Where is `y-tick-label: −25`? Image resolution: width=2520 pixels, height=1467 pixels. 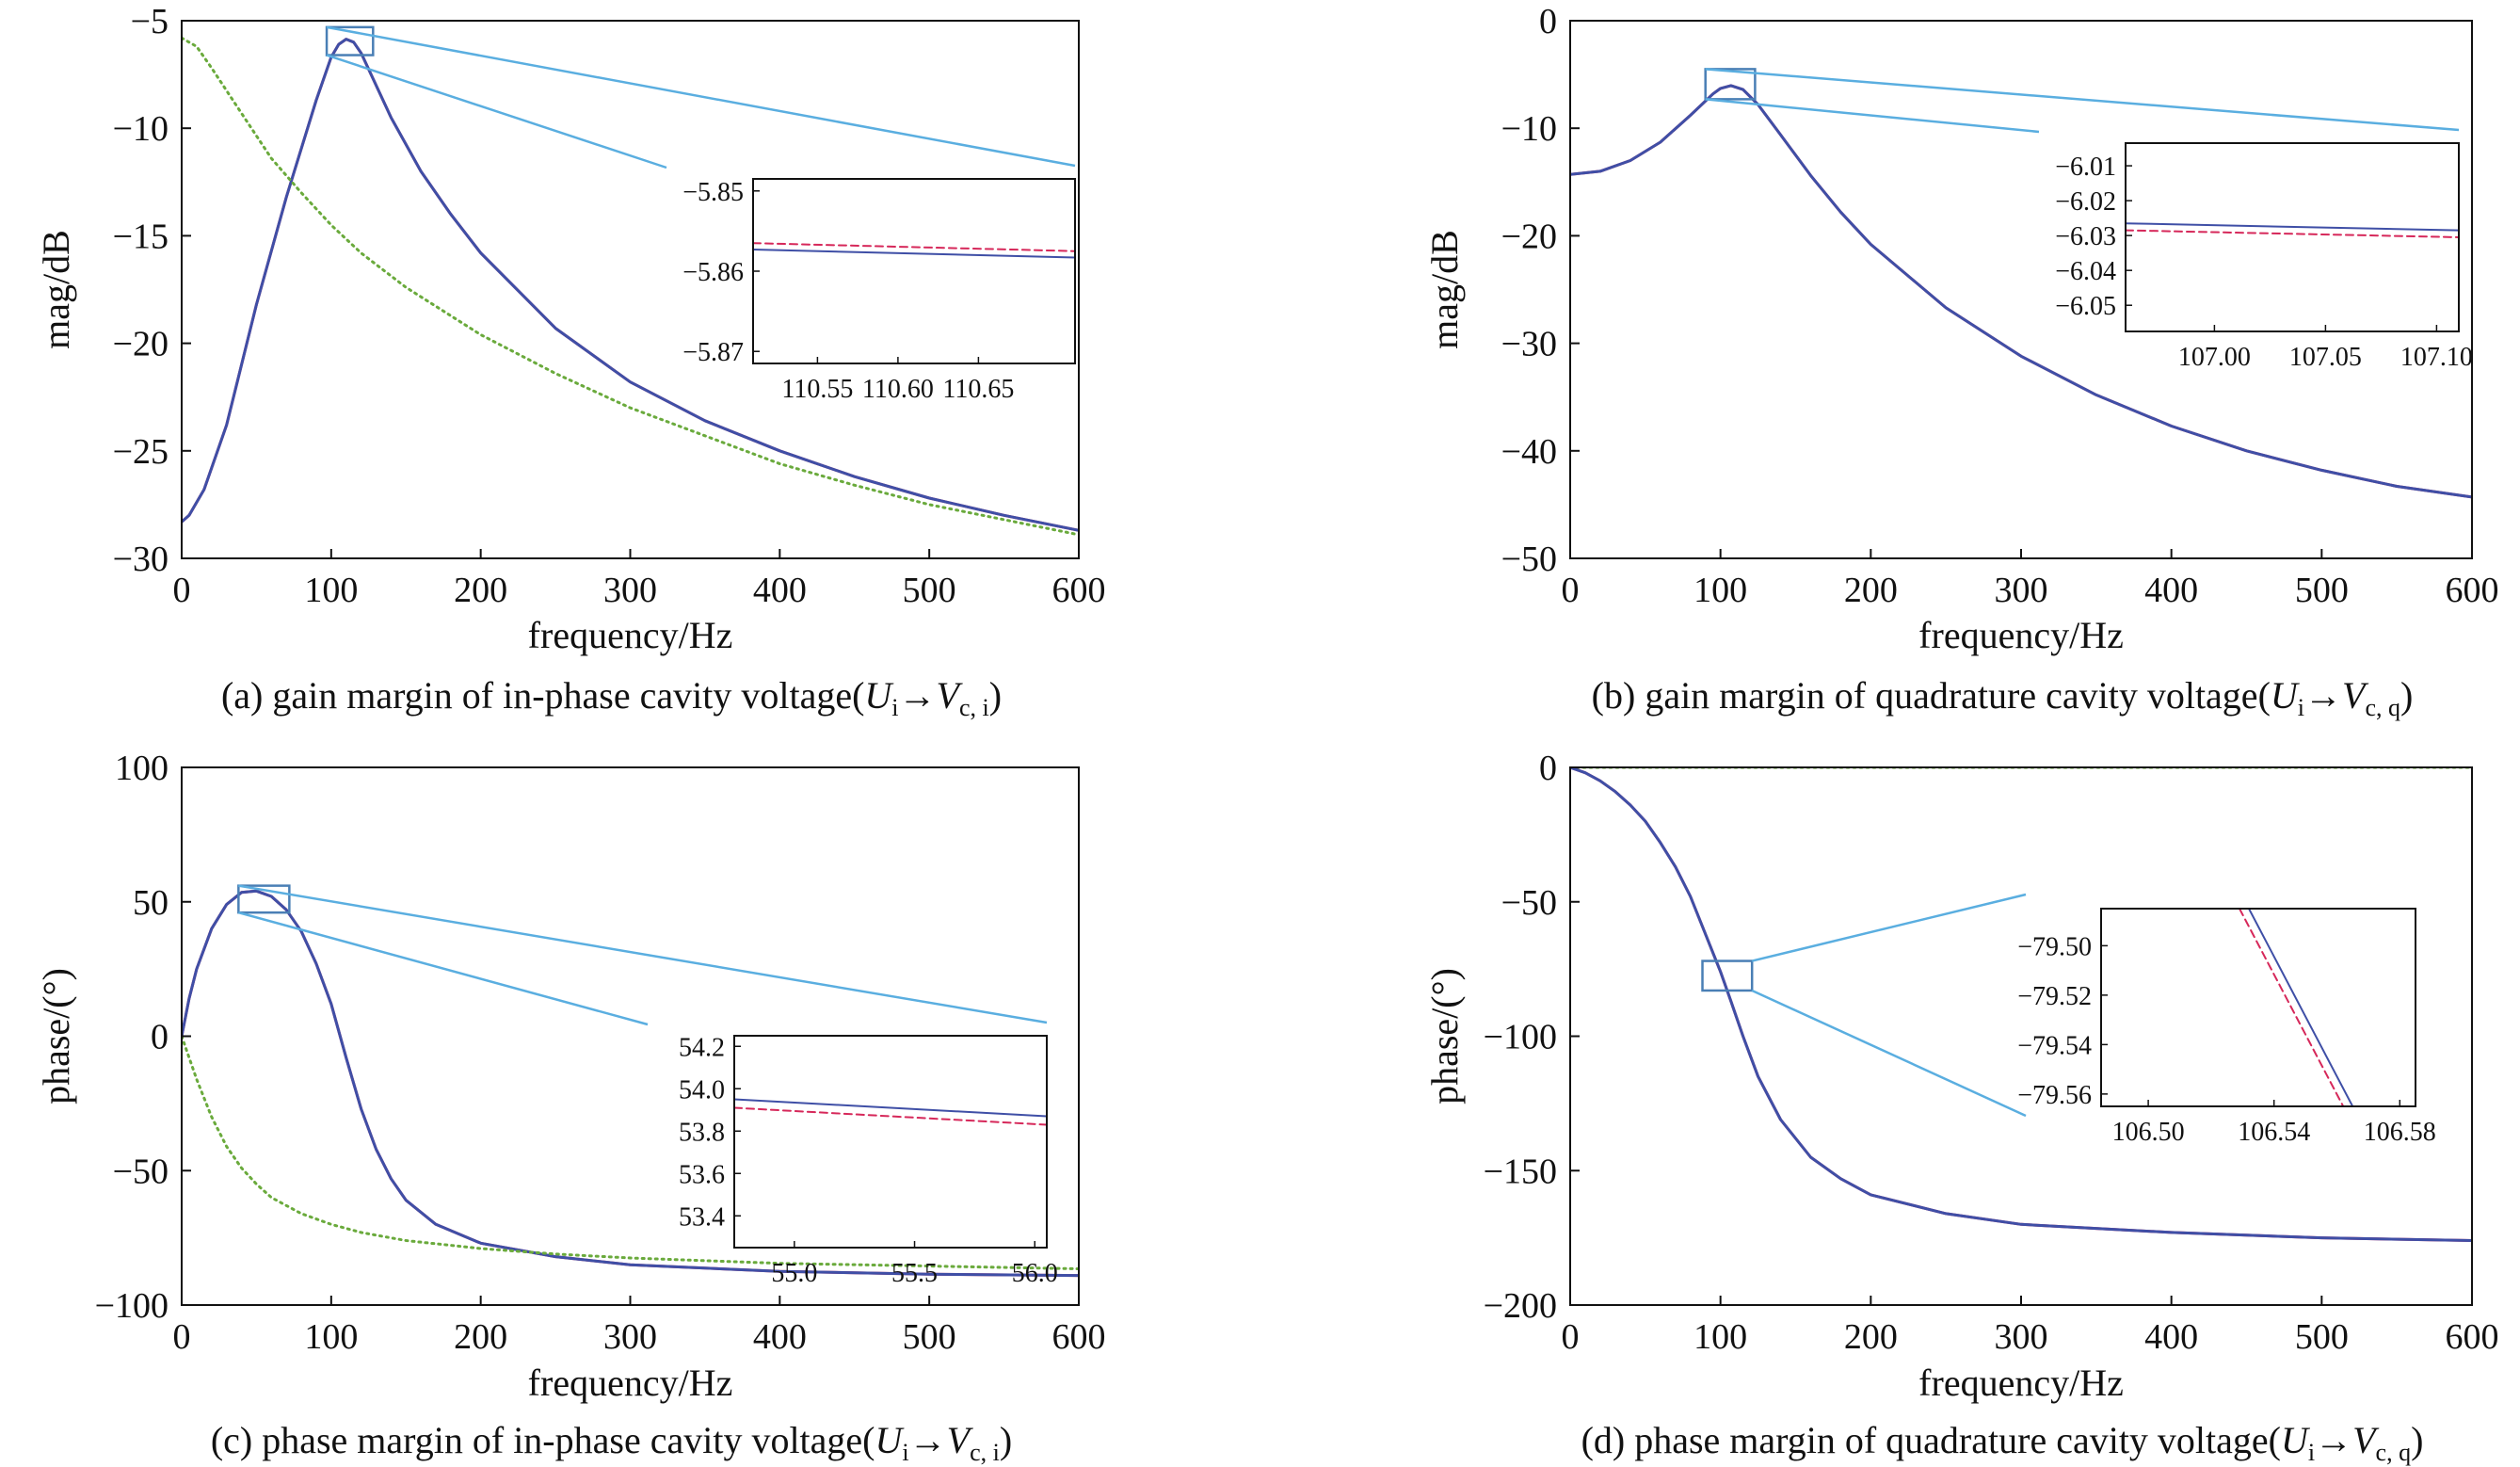 y-tick-label: −25 is located at coordinates (141, 452).